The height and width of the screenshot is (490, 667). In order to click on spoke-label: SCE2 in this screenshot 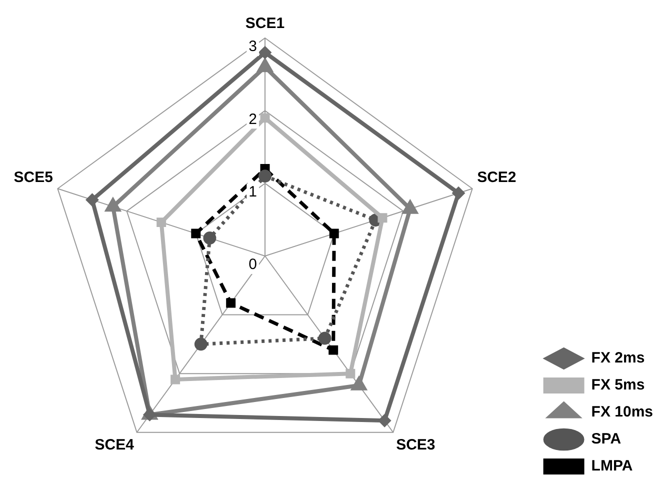, I will do `click(496, 177)`.